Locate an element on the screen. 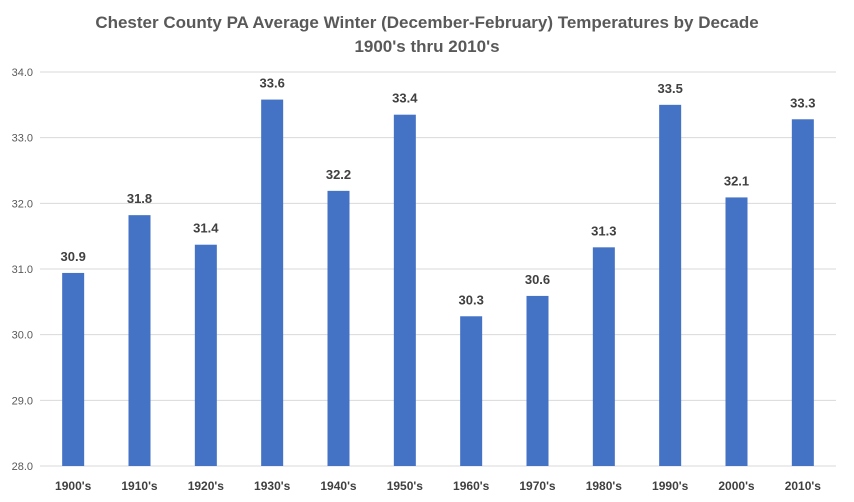 Image resolution: width=854 pixels, height=502 pixels. data-label: 32.1 is located at coordinates (736, 180).